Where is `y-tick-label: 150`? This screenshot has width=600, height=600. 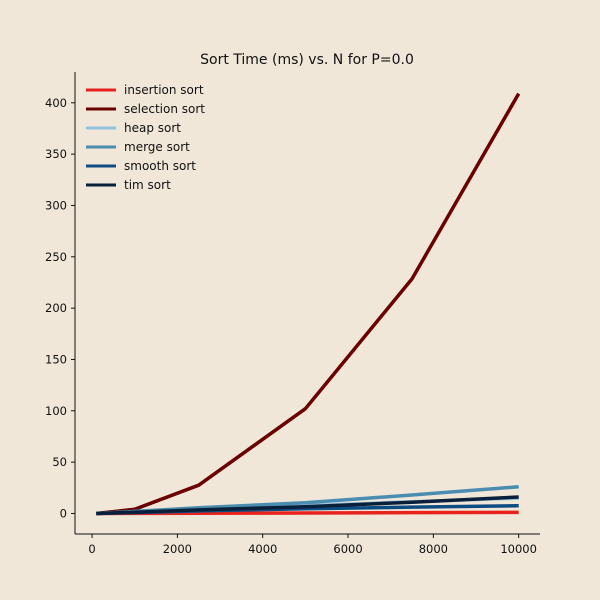
y-tick-label: 150 is located at coordinates (56, 359).